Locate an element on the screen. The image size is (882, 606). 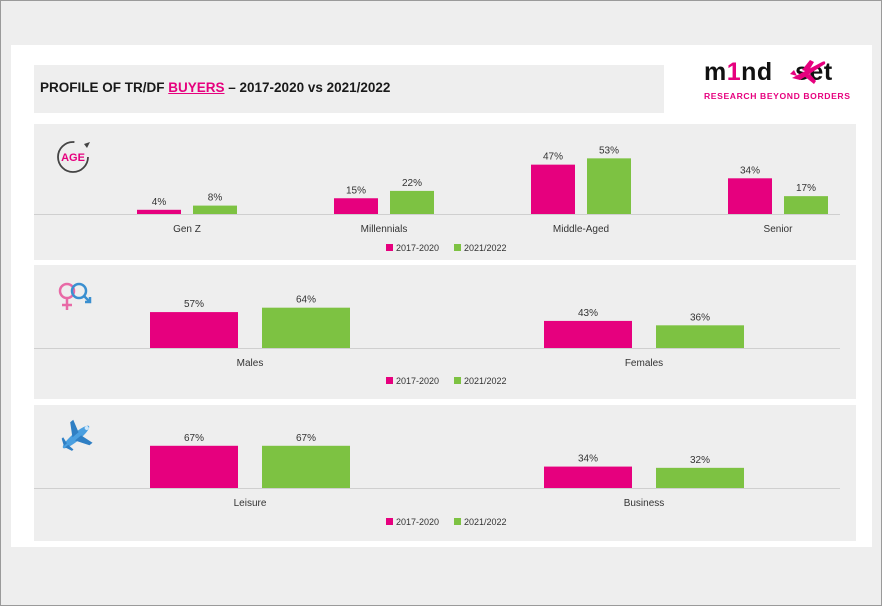
data-label: 17% is located at coordinates (806, 188).